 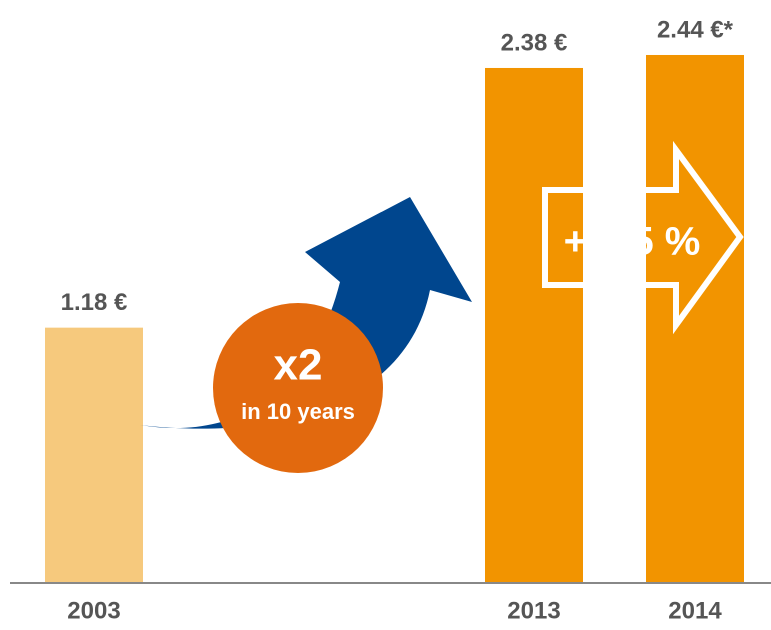 I want to click on increase-text: + 2.5 %, so click(x=632, y=242).